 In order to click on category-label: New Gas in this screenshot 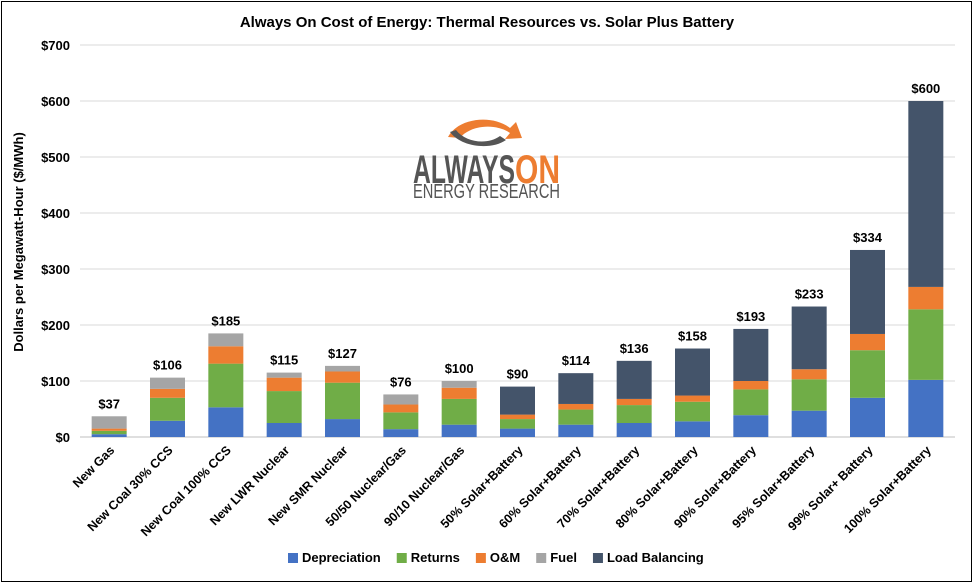, I will do `click(93, 466)`.